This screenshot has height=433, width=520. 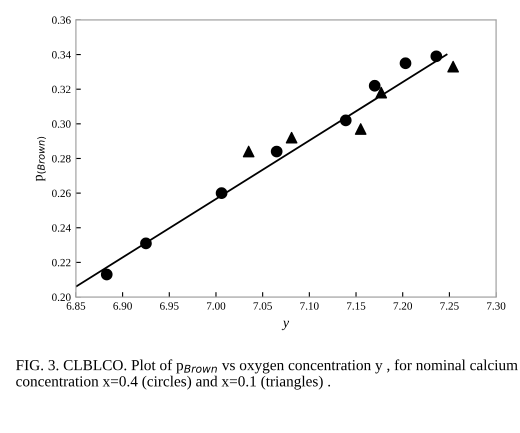 What do you see at coordinates (61, 55) in the screenshot?
I see `y-tick-label: 0.34` at bounding box center [61, 55].